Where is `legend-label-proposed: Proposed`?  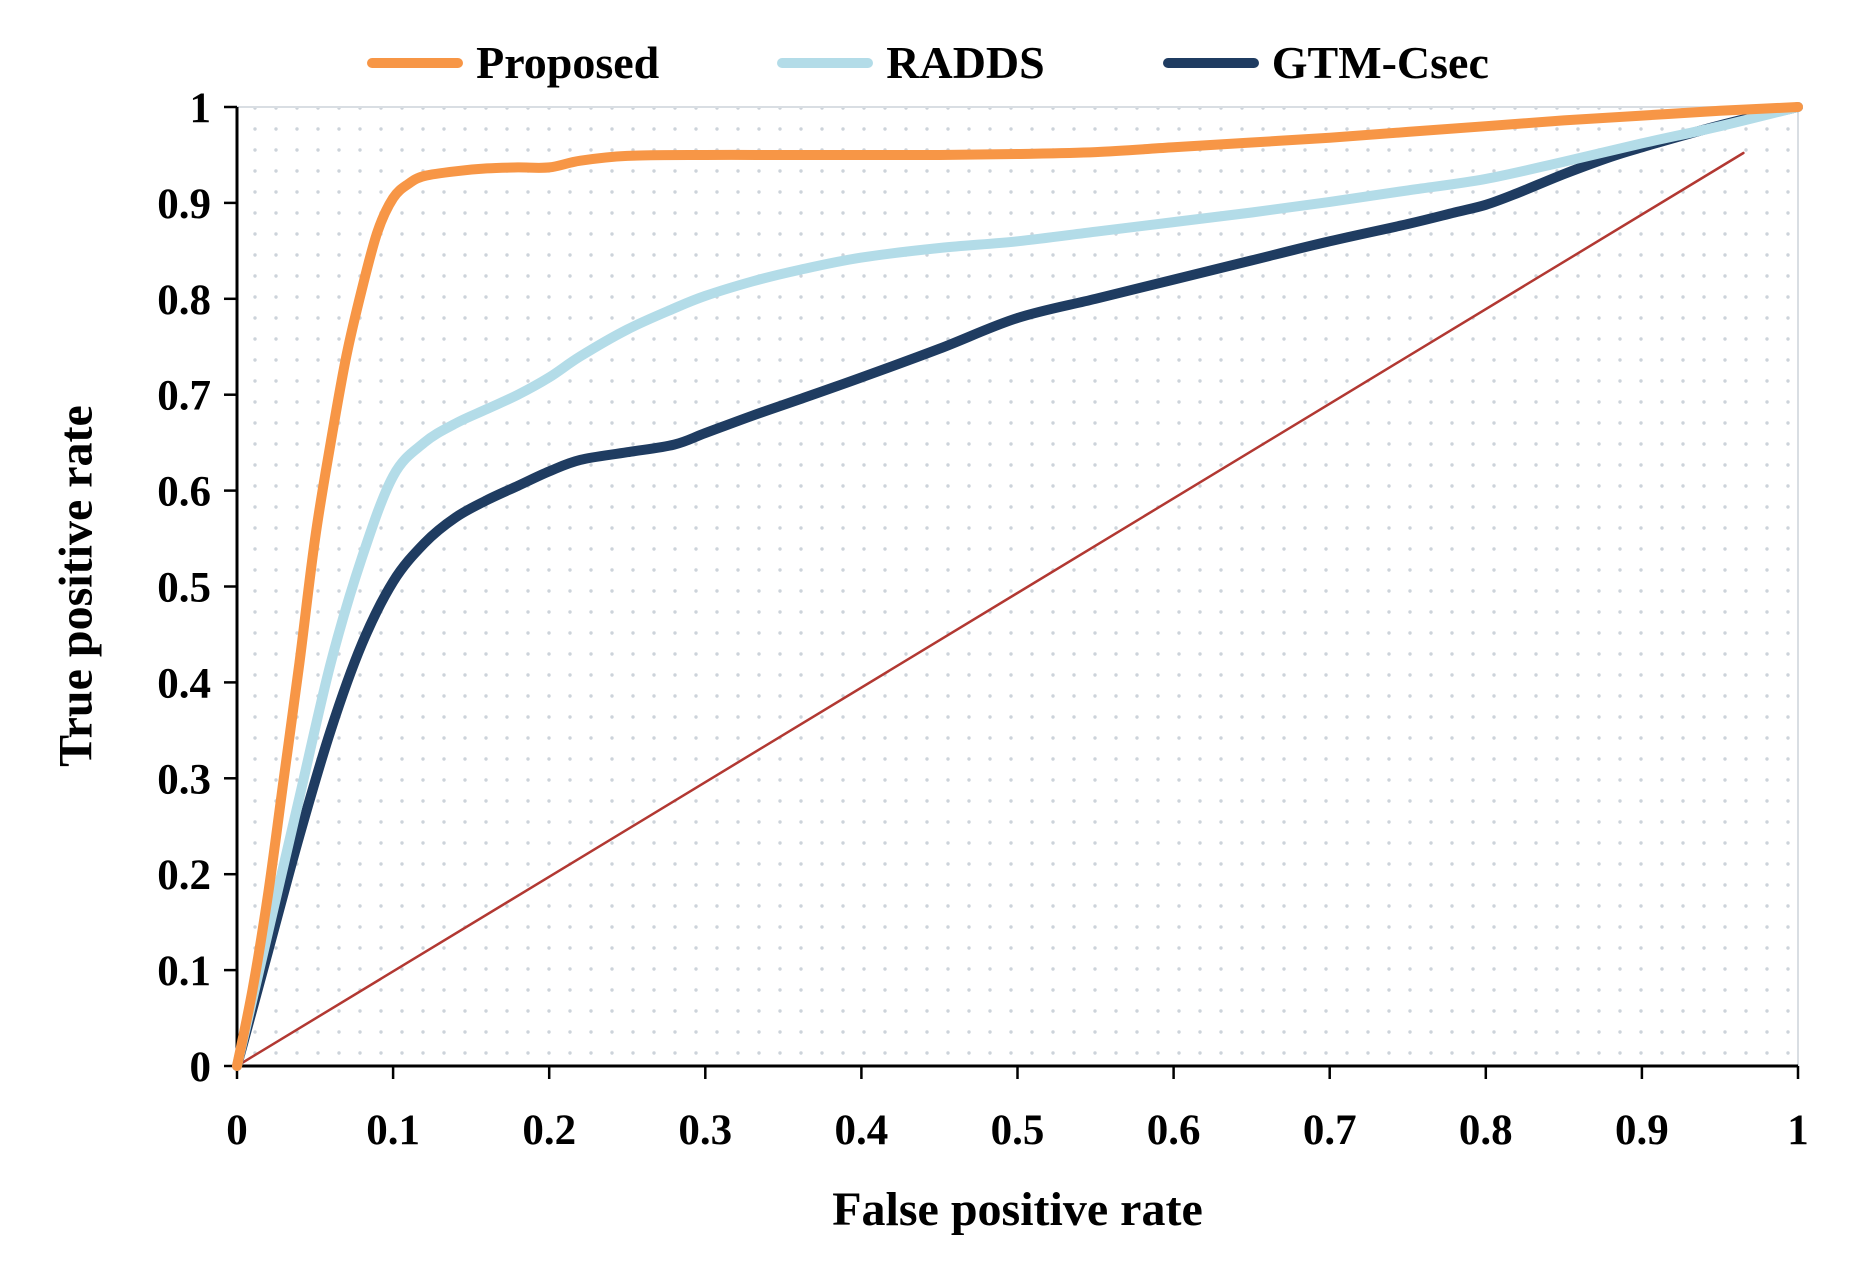
legend-label-proposed: Proposed is located at coordinates (568, 62).